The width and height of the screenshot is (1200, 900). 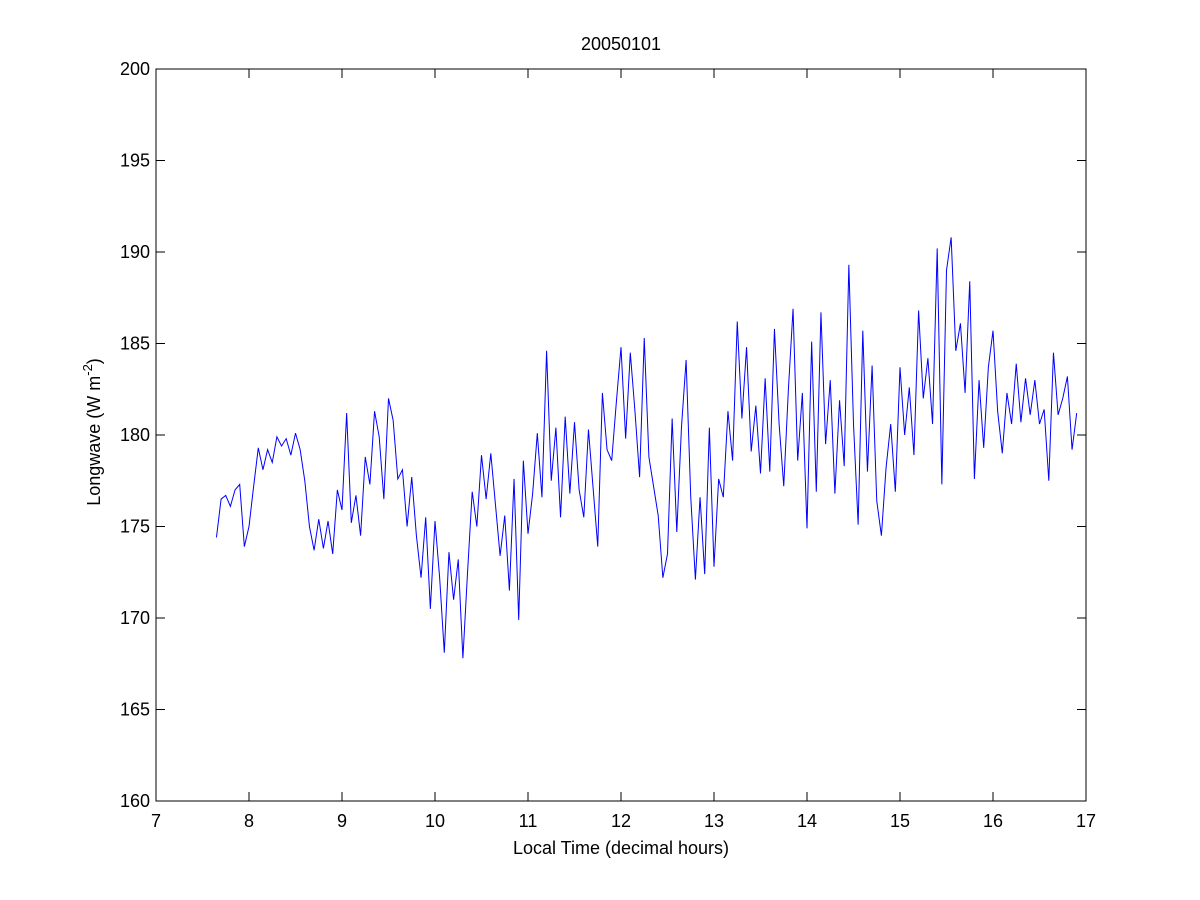 I want to click on chart-title: 20050101, so click(x=621, y=44).